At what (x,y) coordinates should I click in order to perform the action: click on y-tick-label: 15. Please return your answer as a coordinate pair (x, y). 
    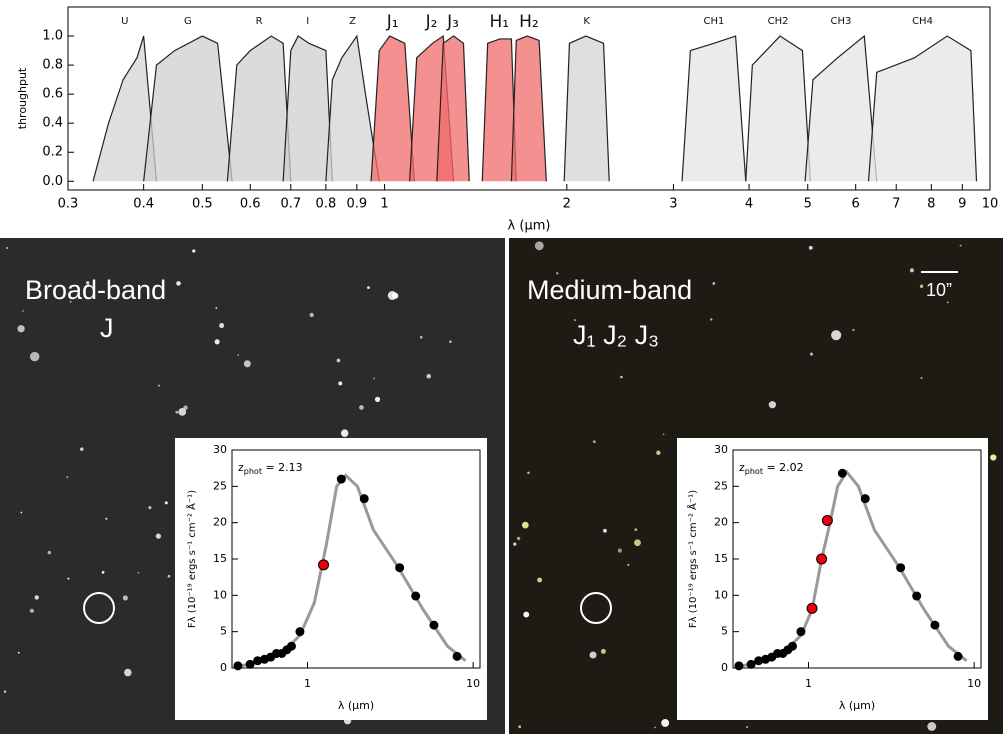
    Looking at the image, I should click on (721, 558).